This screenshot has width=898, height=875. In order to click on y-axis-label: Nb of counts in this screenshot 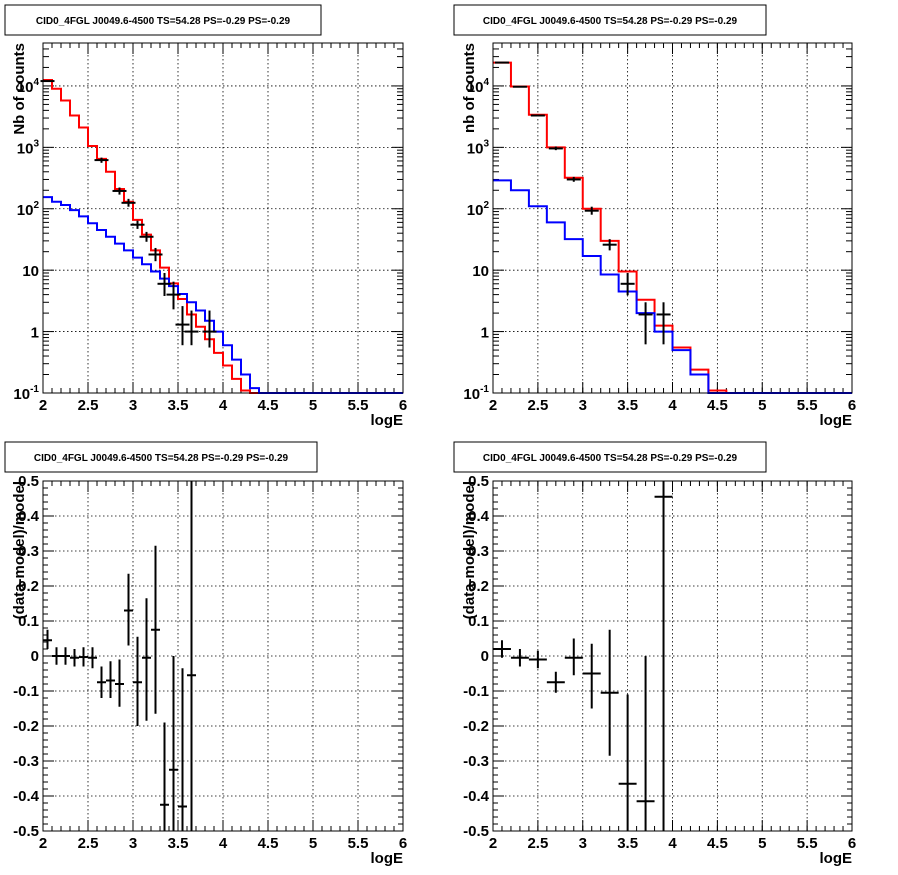, I will do `click(19, 89)`.